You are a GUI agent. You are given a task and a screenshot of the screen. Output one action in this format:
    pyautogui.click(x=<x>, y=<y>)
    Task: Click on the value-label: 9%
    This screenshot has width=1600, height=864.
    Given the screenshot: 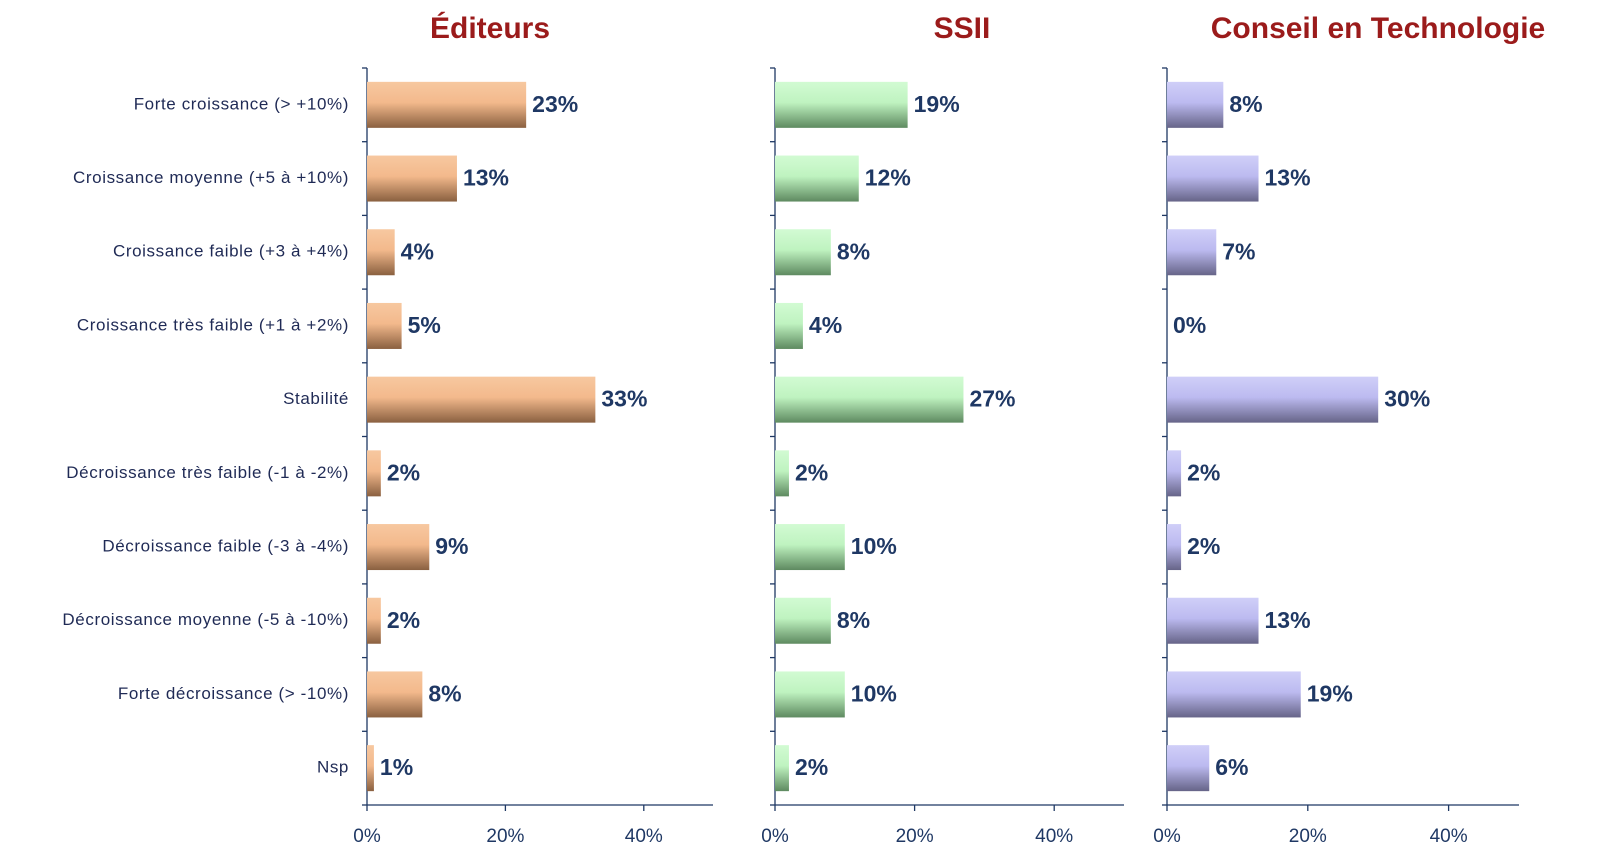 What is the action you would take?
    pyautogui.click(x=451, y=546)
    